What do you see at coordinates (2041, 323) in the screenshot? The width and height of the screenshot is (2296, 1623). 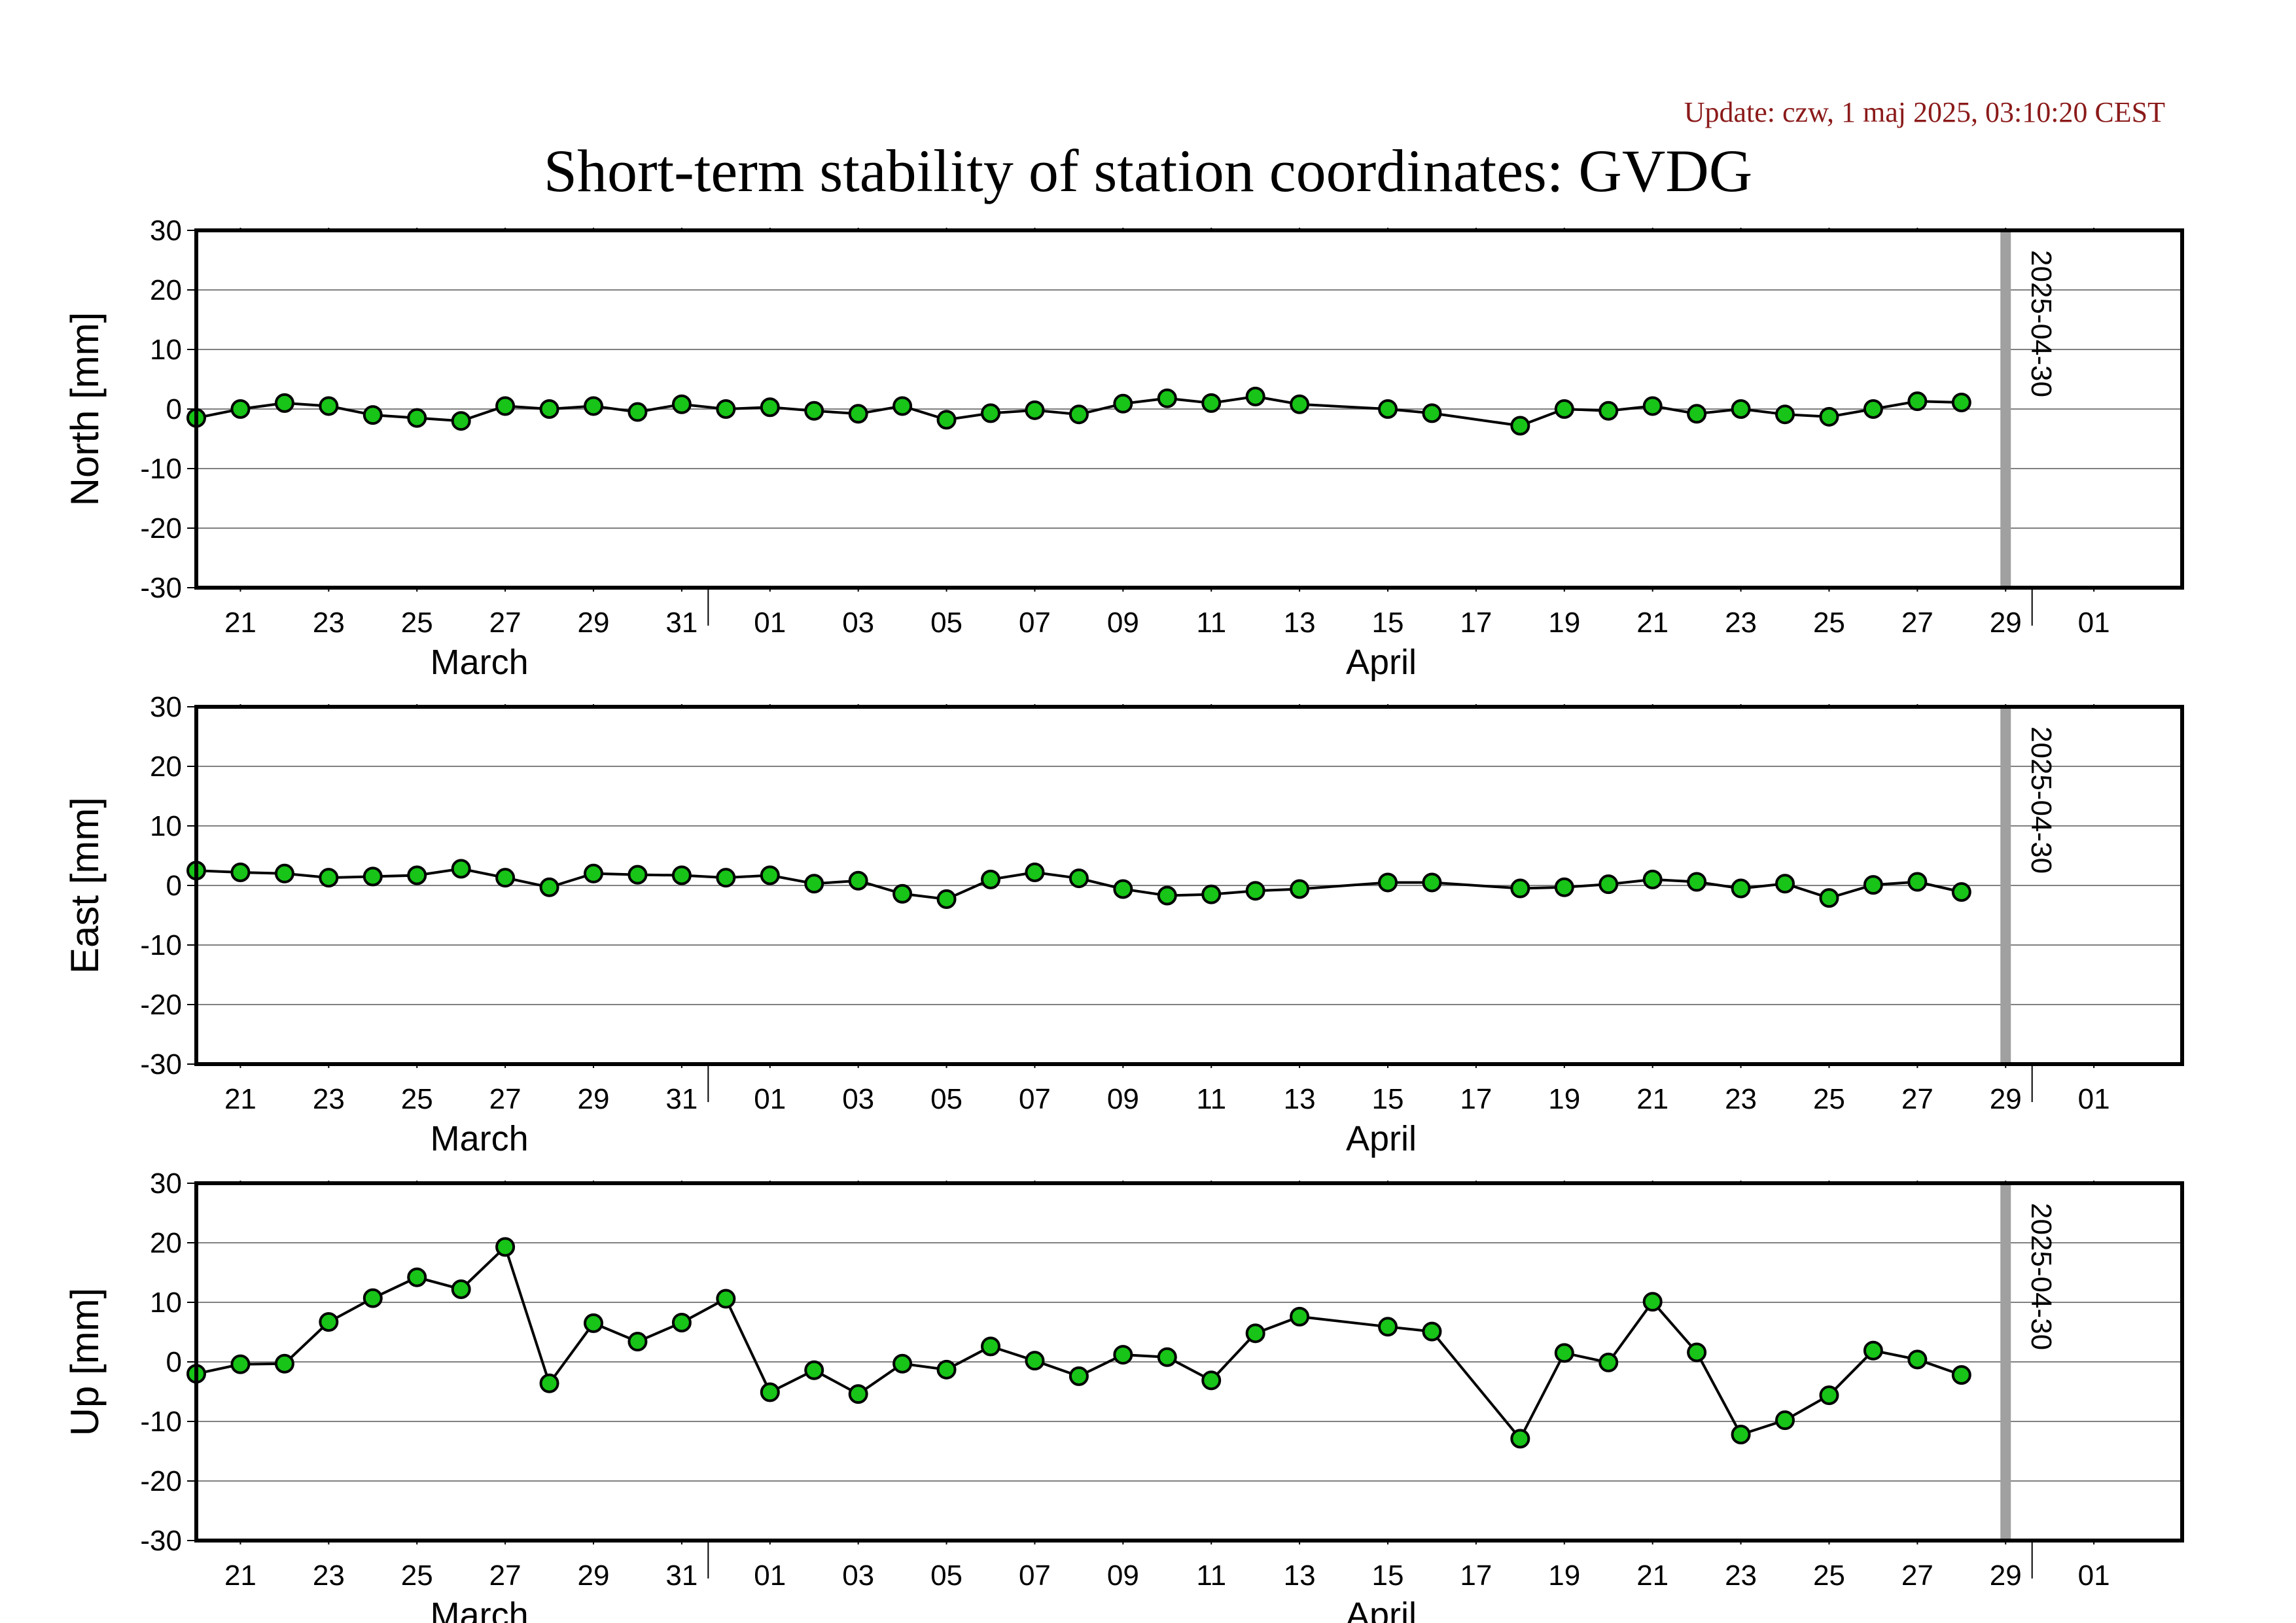 I see `date-marker-label: 2025-04-30` at bounding box center [2041, 323].